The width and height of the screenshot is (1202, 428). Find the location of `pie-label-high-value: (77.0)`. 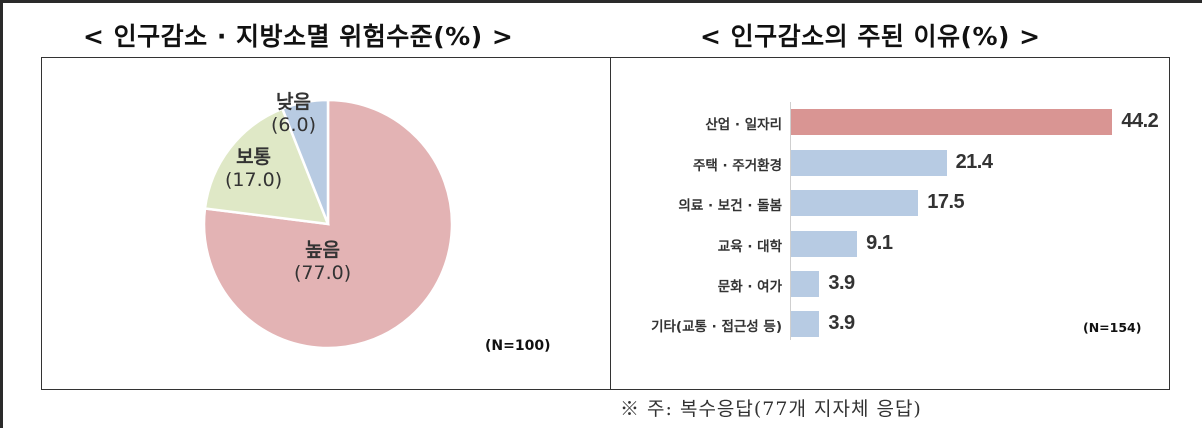

pie-label-high-value: (77.0) is located at coordinates (323, 273).